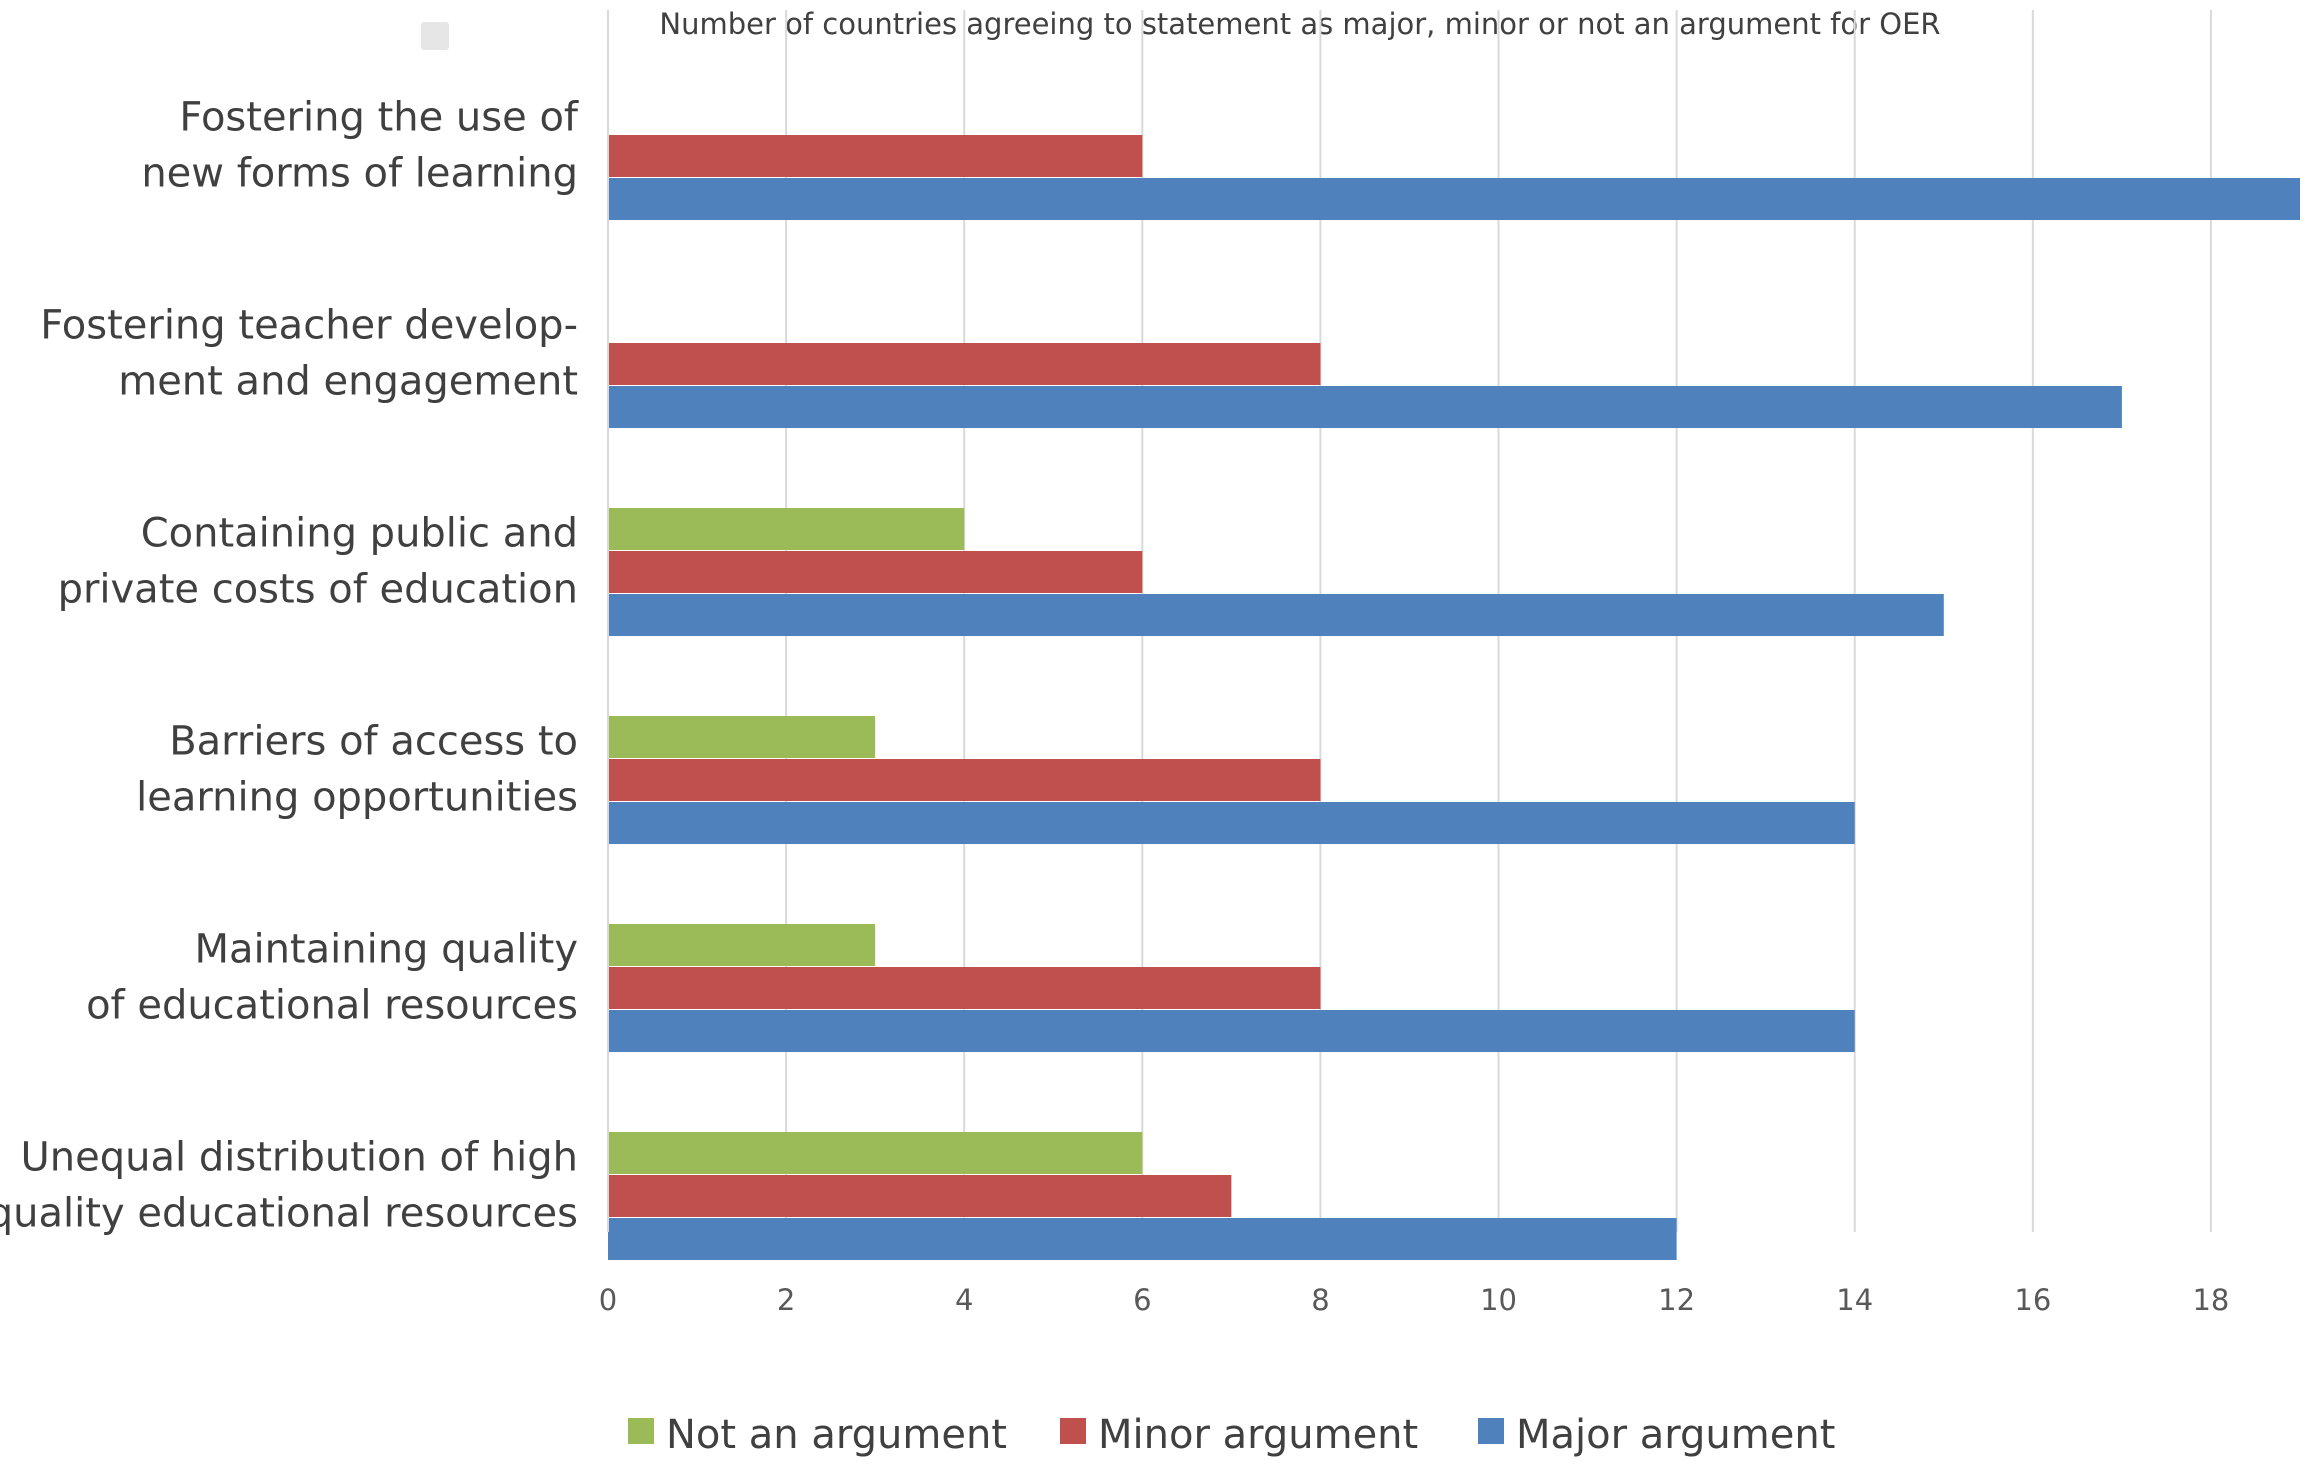  Describe the element at coordinates (373, 742) in the screenshot. I see `category-label: Barriers of access to` at that location.